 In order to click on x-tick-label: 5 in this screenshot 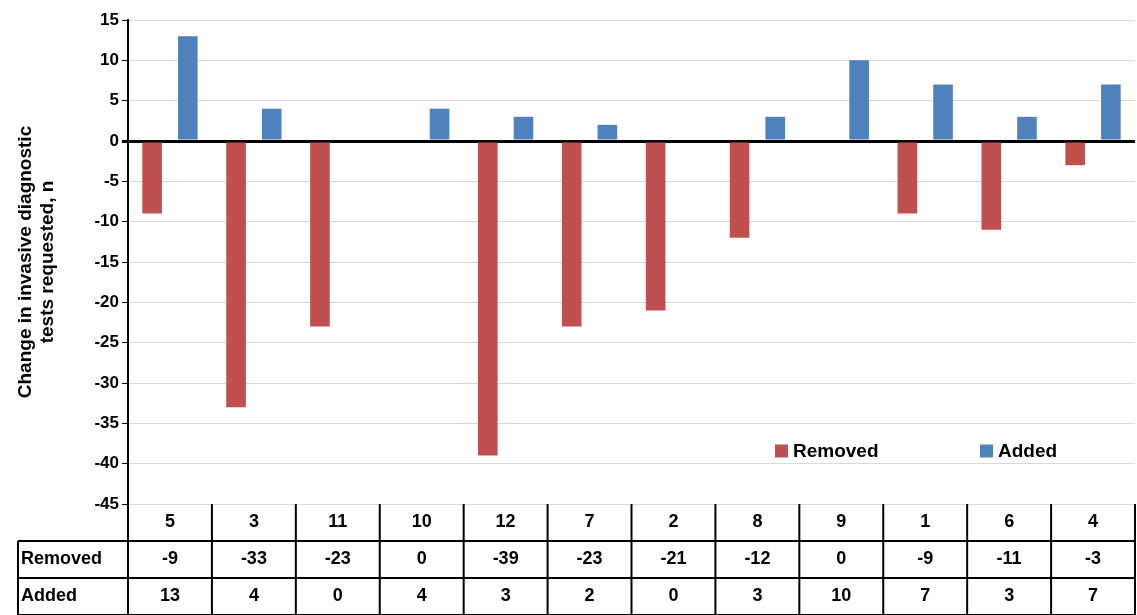, I will do `click(169, 521)`.